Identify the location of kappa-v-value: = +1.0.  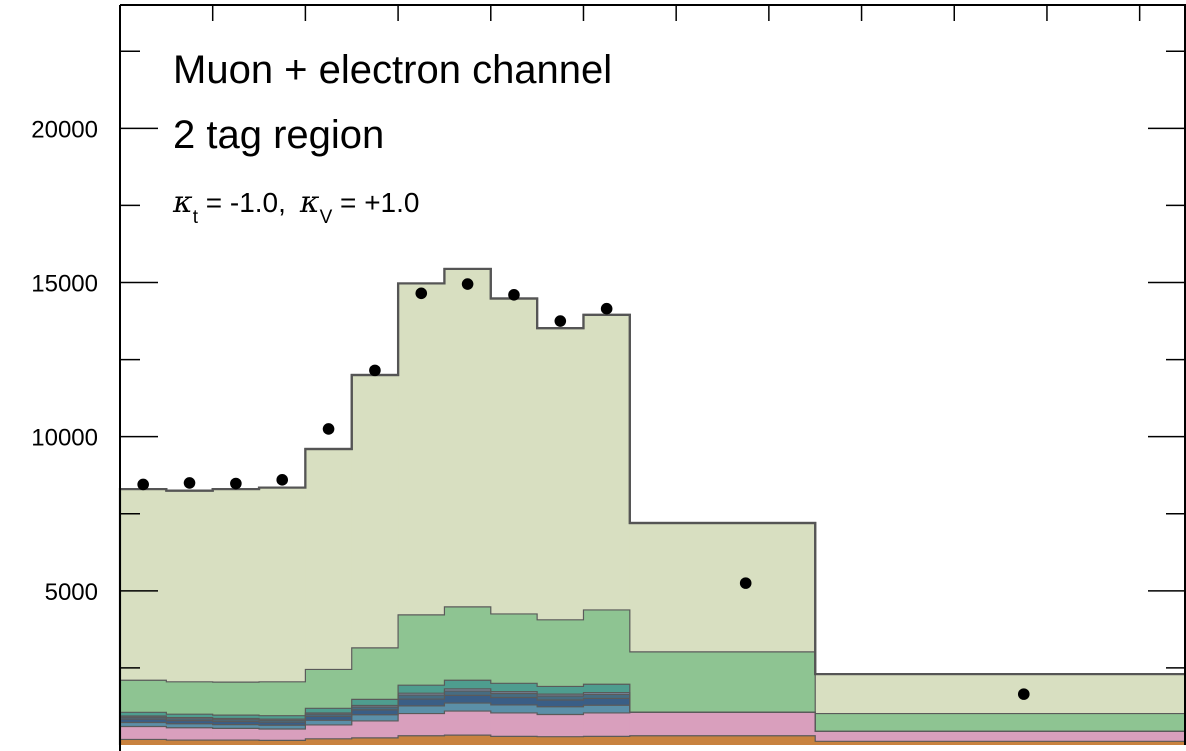
(375, 202).